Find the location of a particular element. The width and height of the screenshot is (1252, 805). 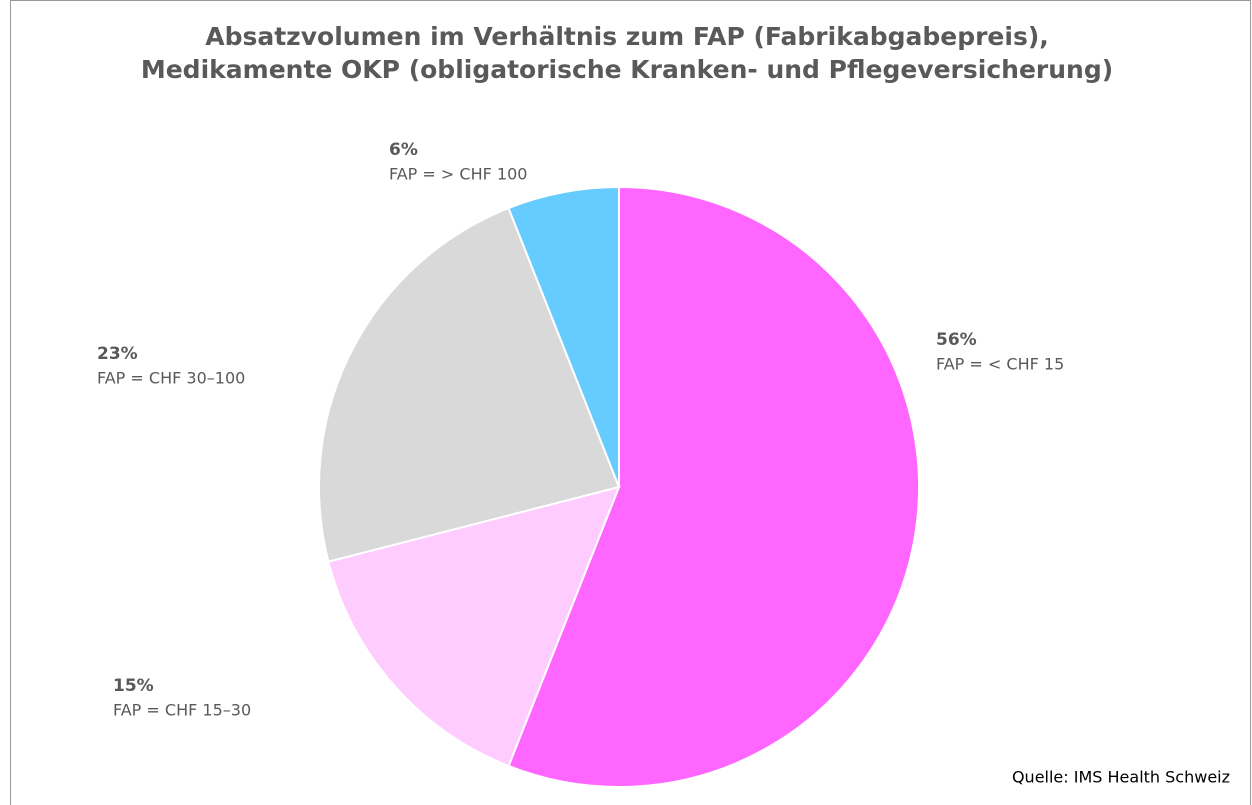

source-note: Quelle: IMS Health Schweiz is located at coordinates (1121, 777).